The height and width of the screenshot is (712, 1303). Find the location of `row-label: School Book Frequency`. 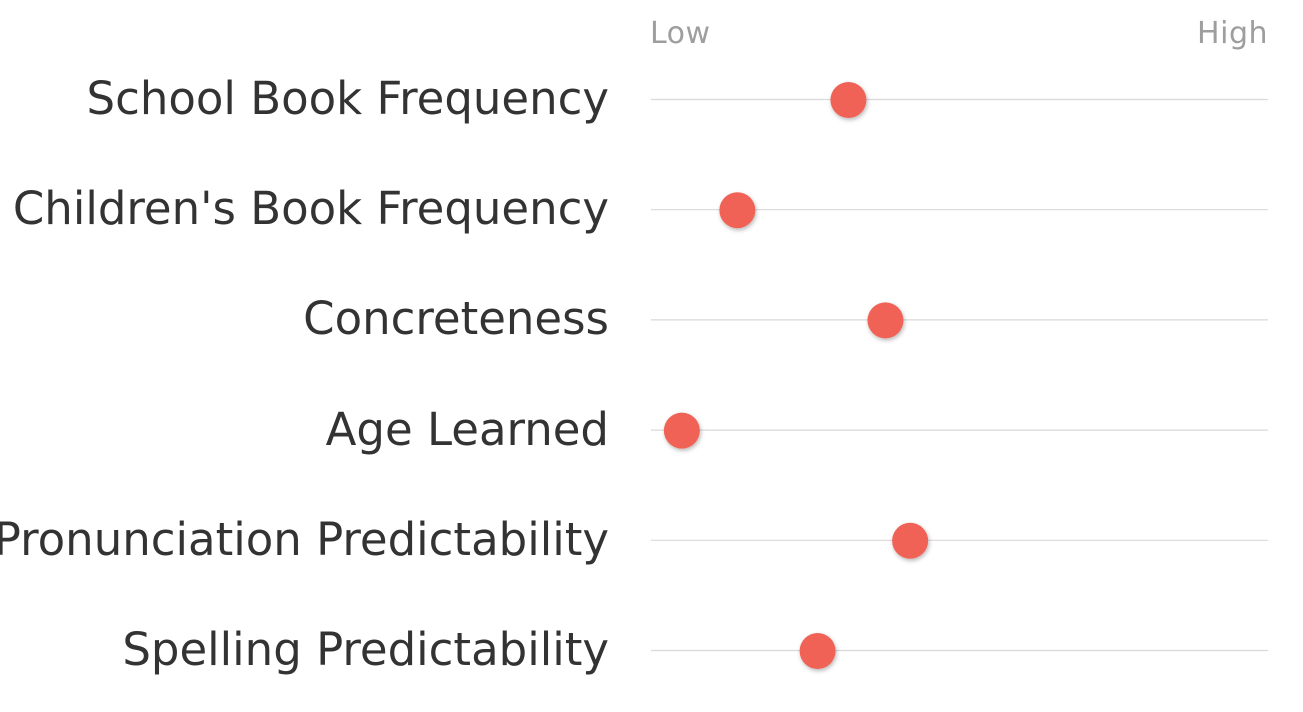

row-label: School Book Frequency is located at coordinates (347, 98).